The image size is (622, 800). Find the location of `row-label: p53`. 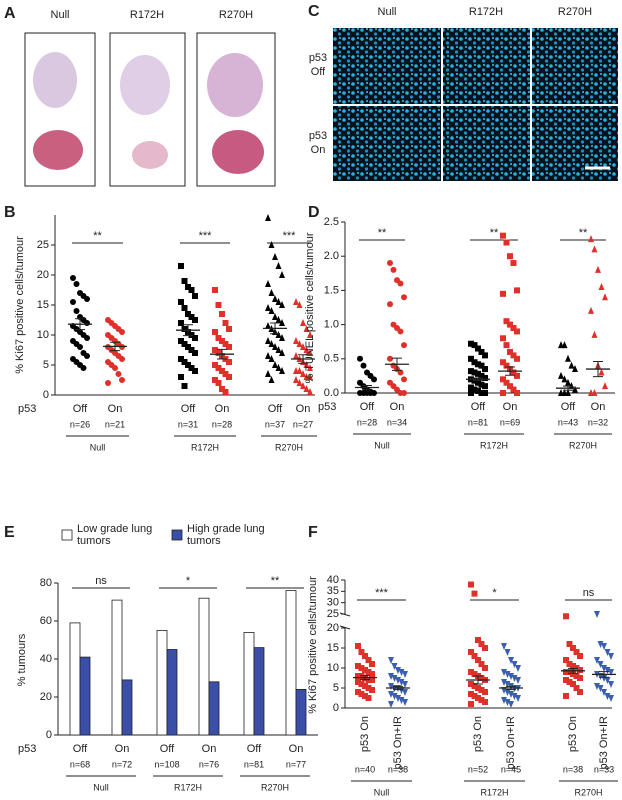

row-label: p53 is located at coordinates (327, 407).